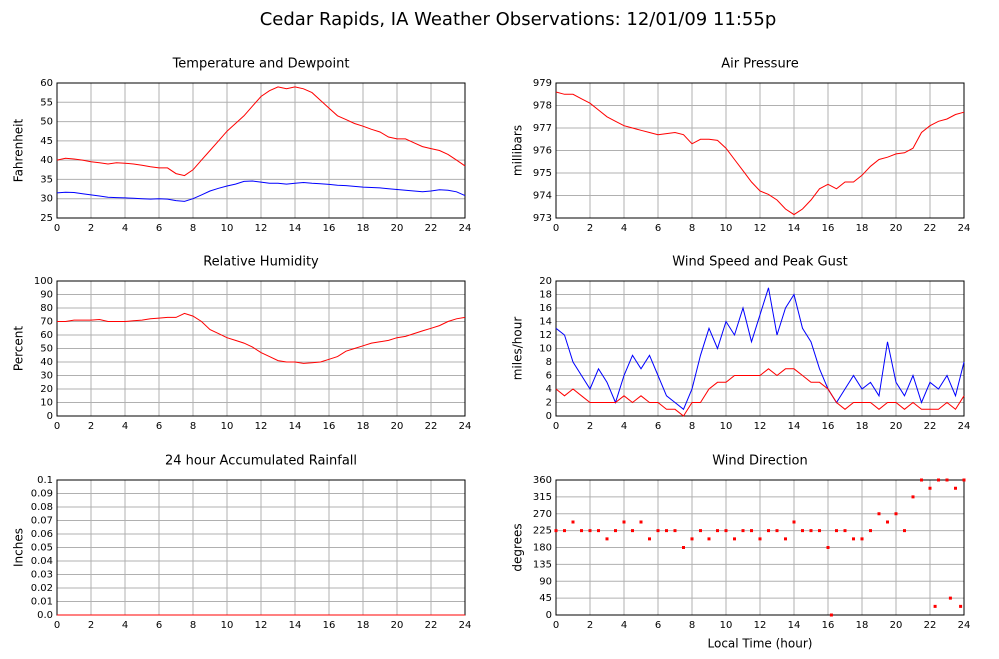  Describe the element at coordinates (261, 461) in the screenshot. I see `chart-title: 24 hour Accumulated Rainfall` at that location.